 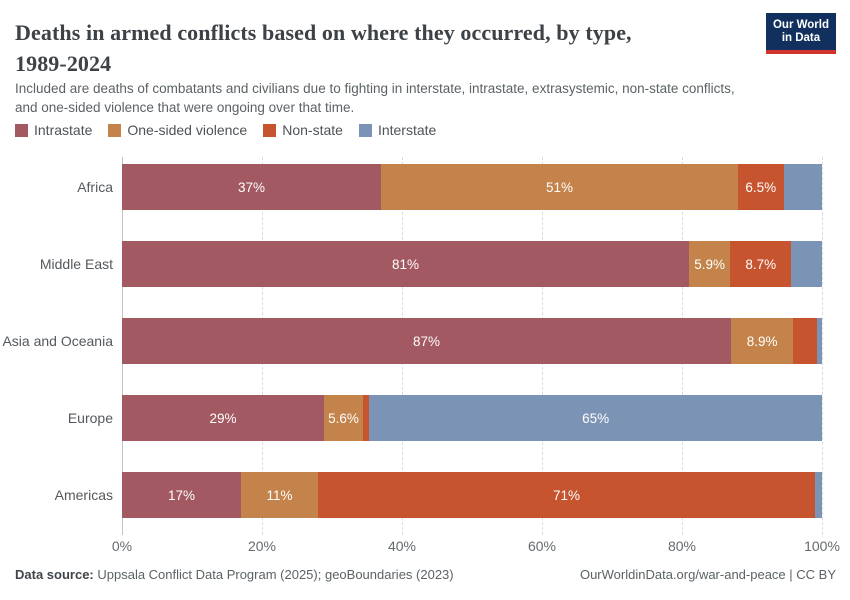 What do you see at coordinates (187, 130) in the screenshot?
I see `legend-label: One-sided violence` at bounding box center [187, 130].